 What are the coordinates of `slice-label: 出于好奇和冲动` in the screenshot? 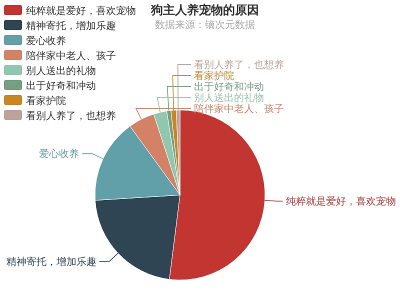 It's located at (229, 87).